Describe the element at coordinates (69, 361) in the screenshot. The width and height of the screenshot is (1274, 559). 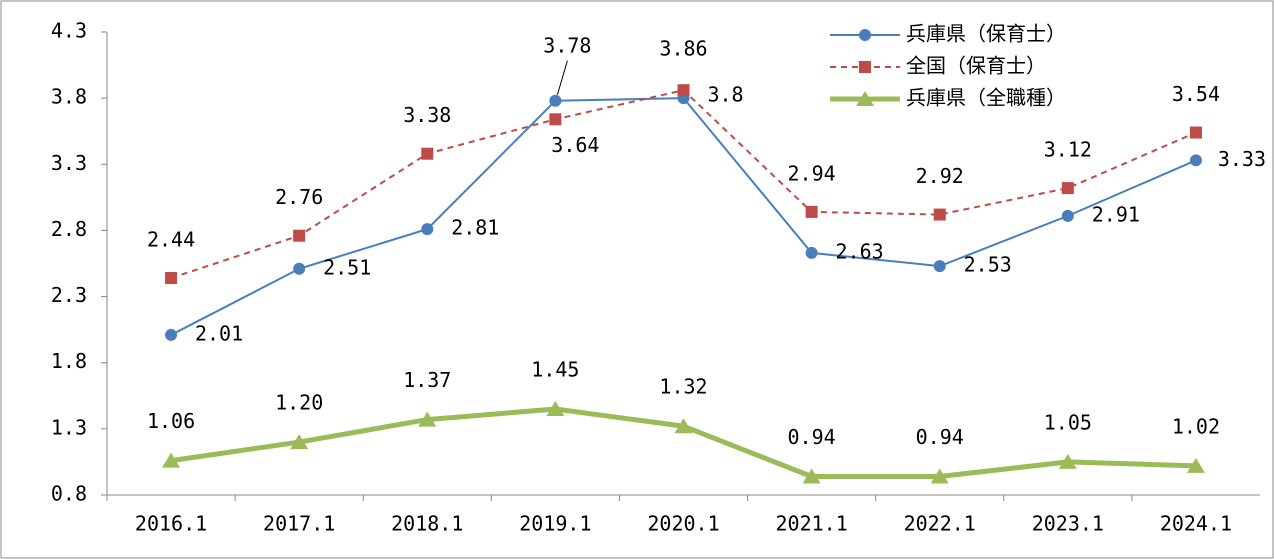
I see `y-tick-label: 1.8` at that location.